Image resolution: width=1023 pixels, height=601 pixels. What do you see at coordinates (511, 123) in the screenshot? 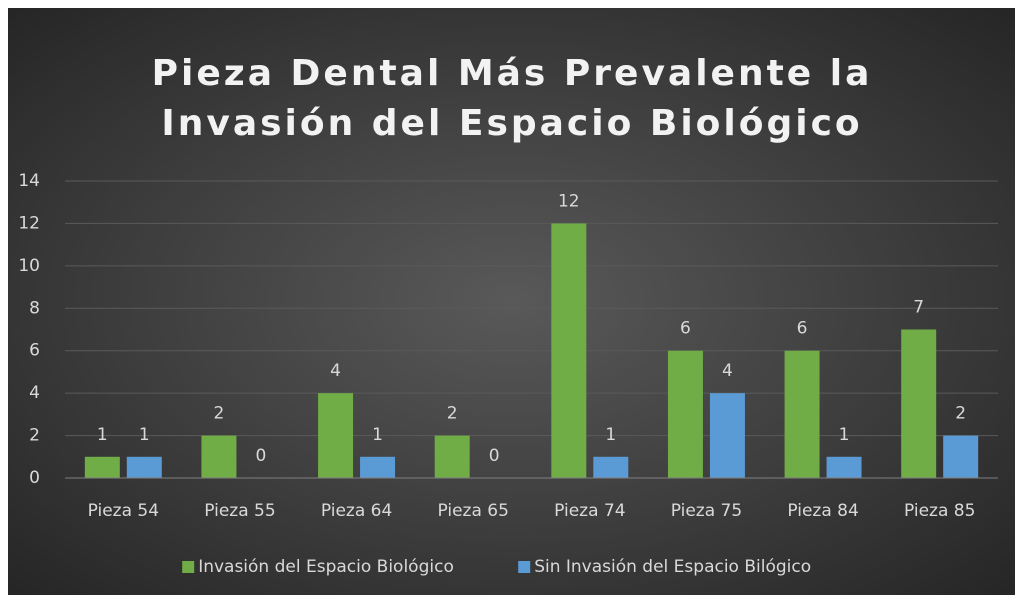
I see `chart-title: Invasión del Espacio Biológico` at bounding box center [511, 123].